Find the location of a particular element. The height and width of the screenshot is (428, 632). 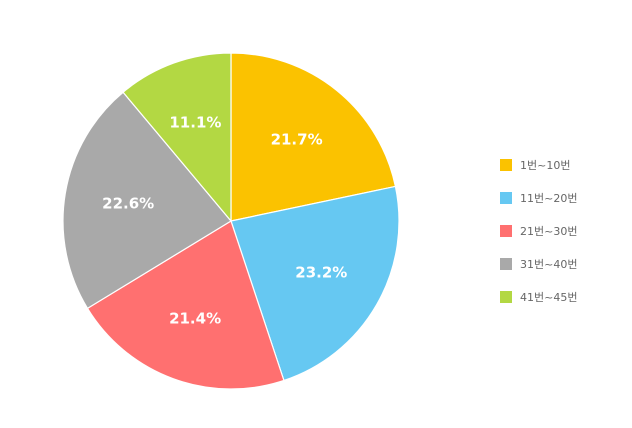

slice-label-2: 23.2% is located at coordinates (321, 272).